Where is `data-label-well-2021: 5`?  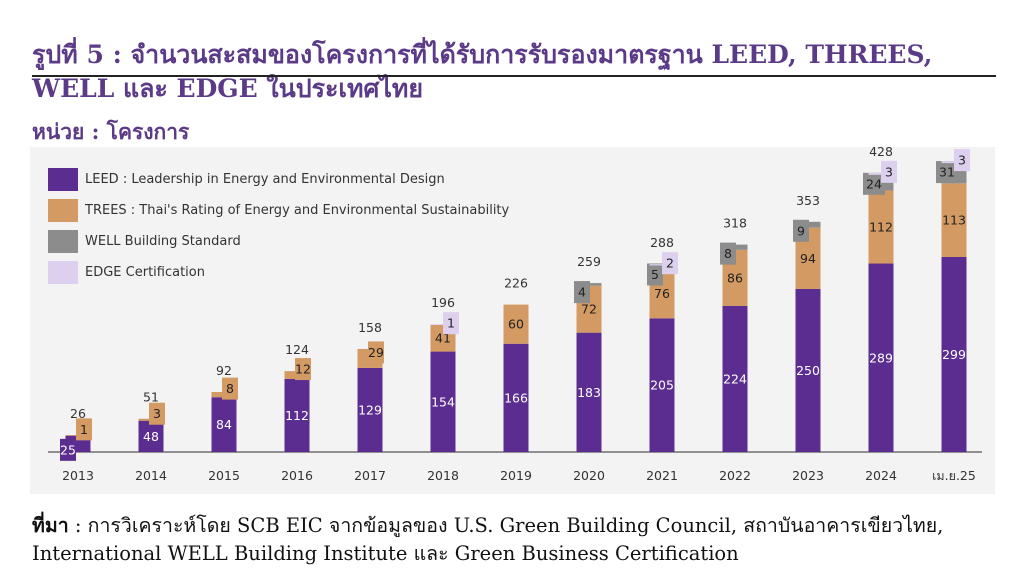 data-label-well-2021: 5 is located at coordinates (655, 274).